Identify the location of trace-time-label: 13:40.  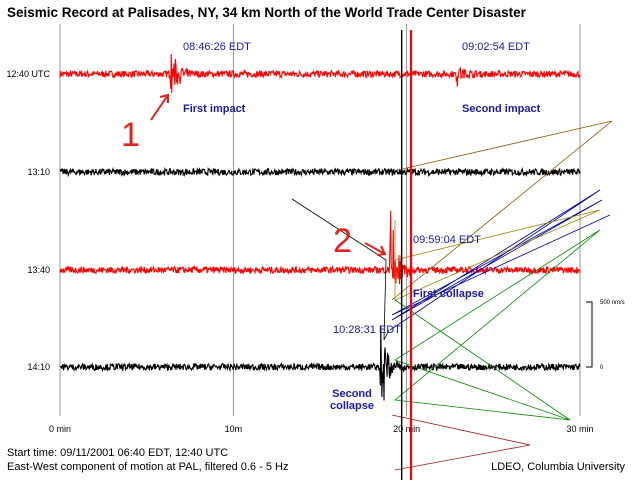
(38, 270).